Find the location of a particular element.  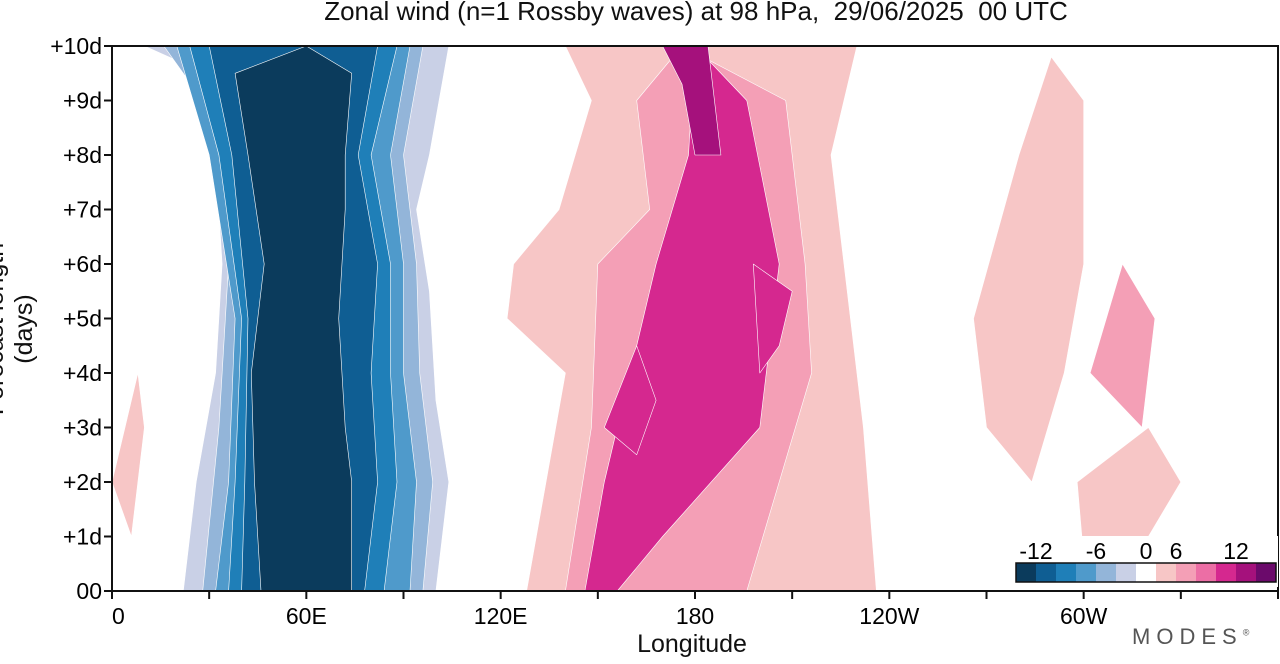

colorbar-tick-label: 0 is located at coordinates (1146, 551).